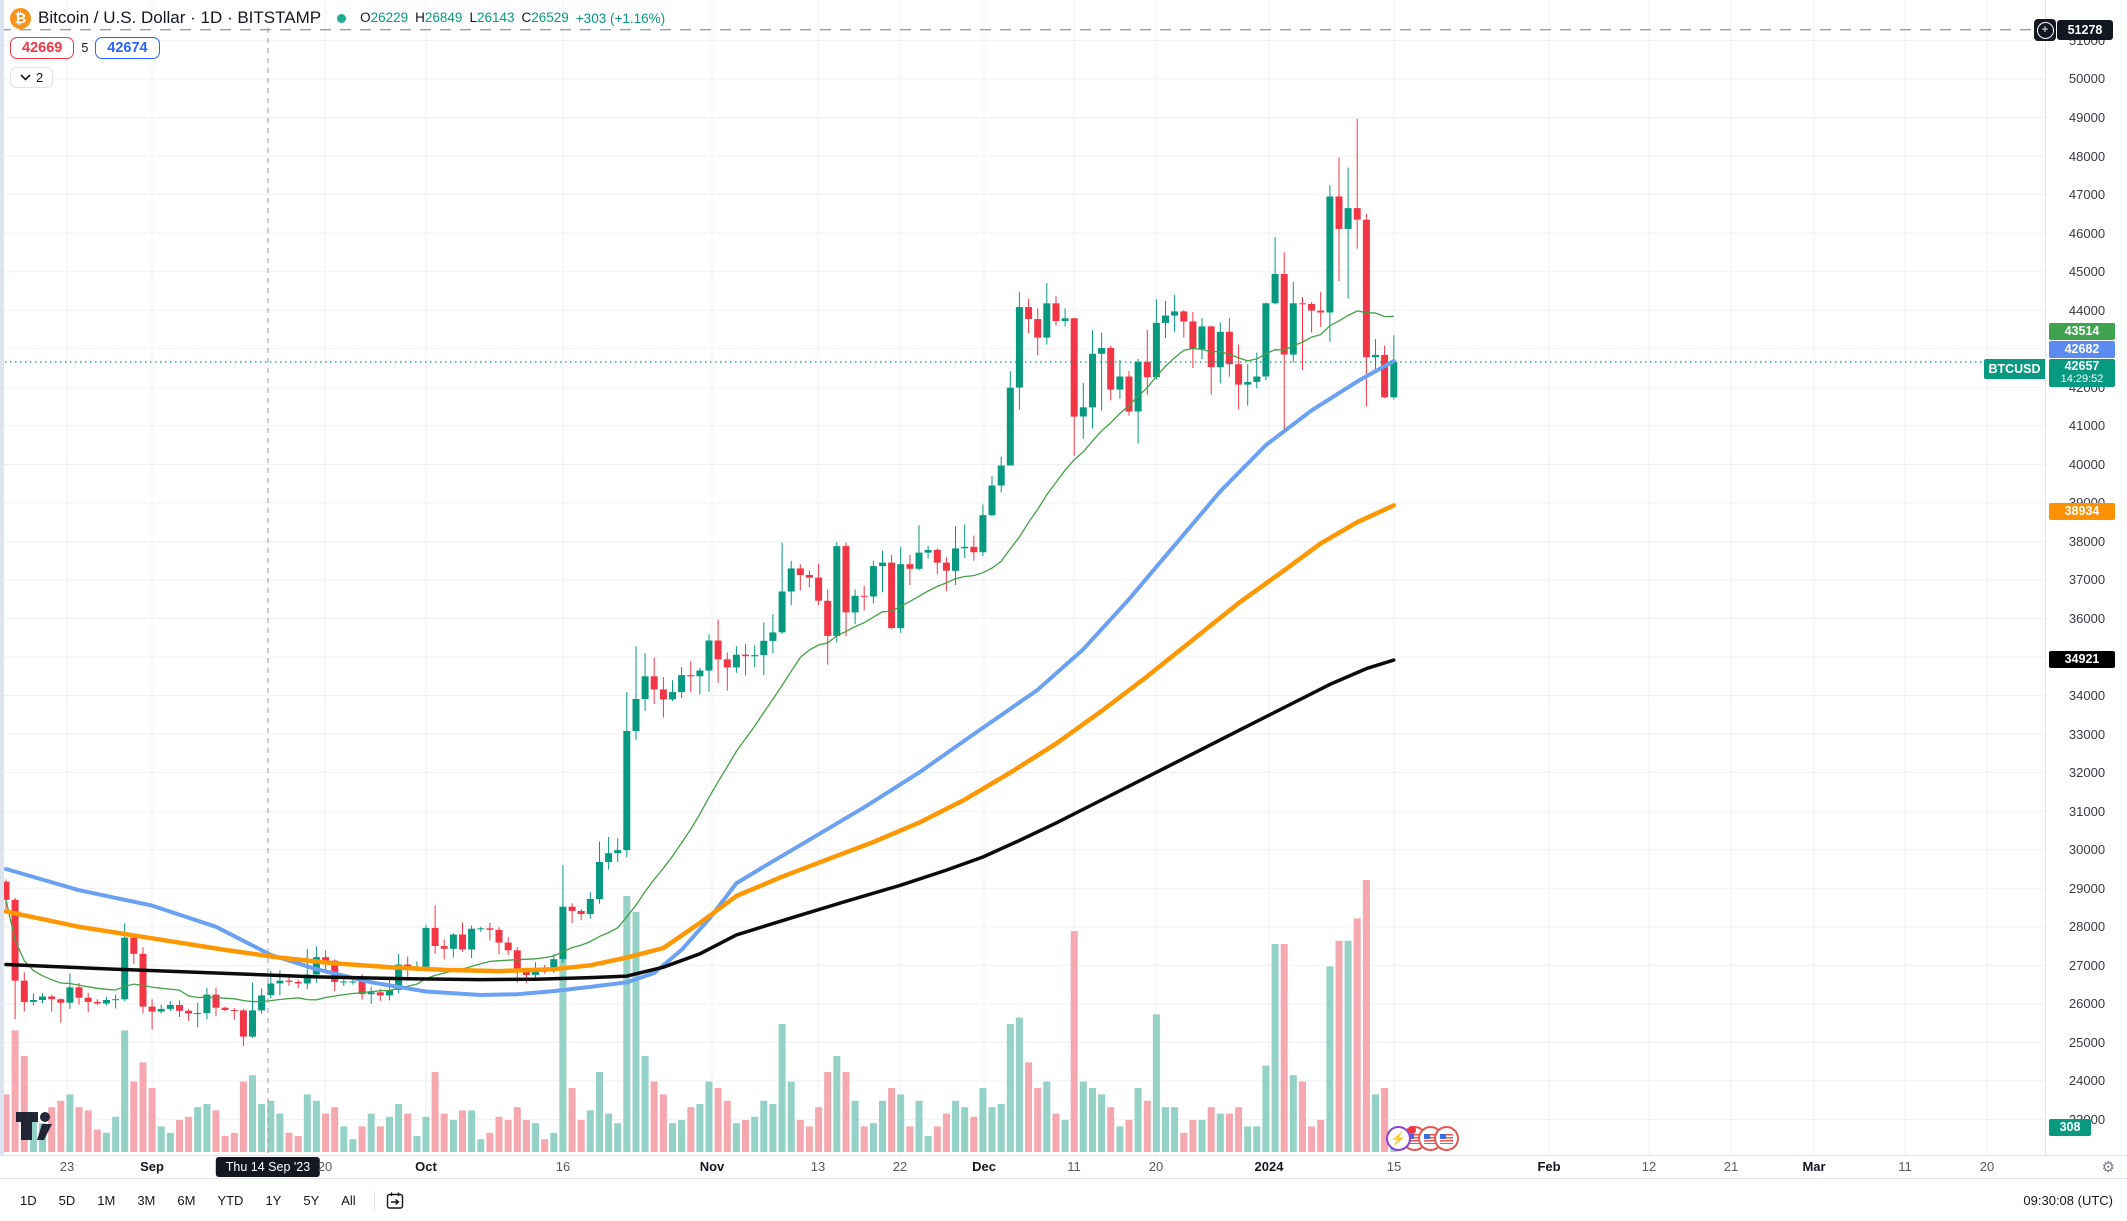 This screenshot has height=1221, width=2127. What do you see at coordinates (273, 1200) in the screenshot?
I see `range-button-1y: 1Y` at bounding box center [273, 1200].